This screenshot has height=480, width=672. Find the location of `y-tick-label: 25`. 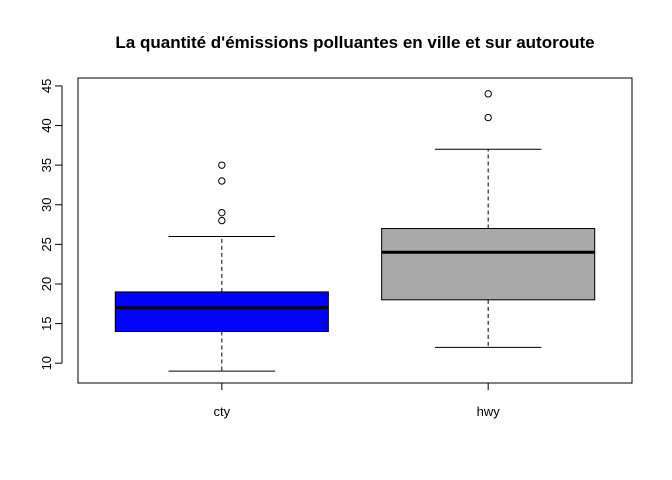

y-tick-label: 25 is located at coordinates (46, 244).